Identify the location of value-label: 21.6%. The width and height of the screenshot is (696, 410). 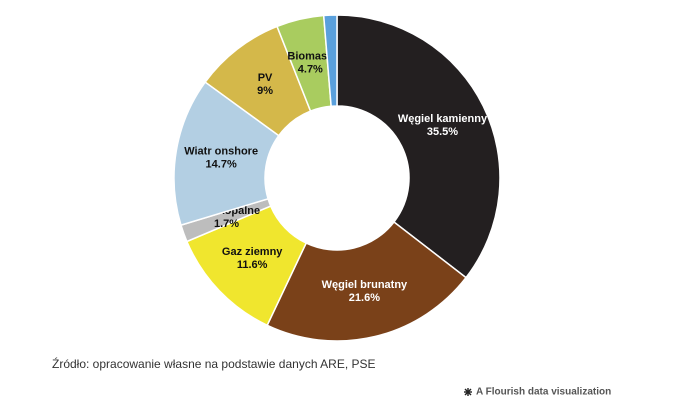
(364, 298).